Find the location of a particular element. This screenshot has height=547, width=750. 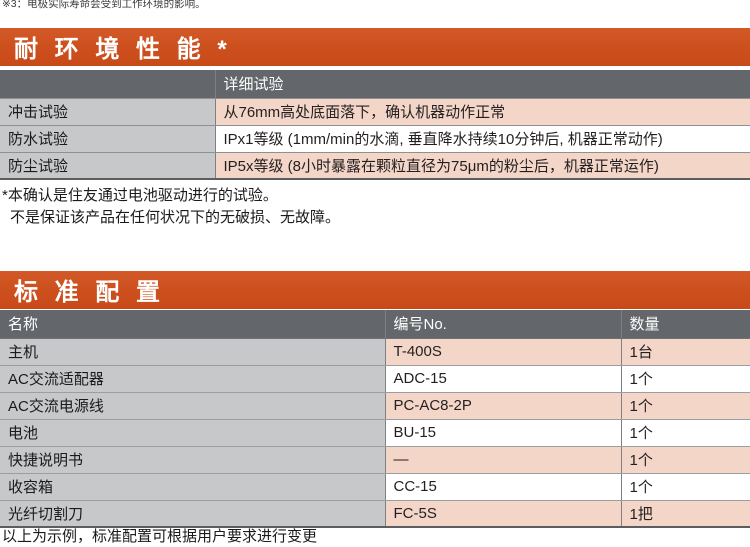

table-header-row: 名称 编号No. 数量 is located at coordinates (375, 324).